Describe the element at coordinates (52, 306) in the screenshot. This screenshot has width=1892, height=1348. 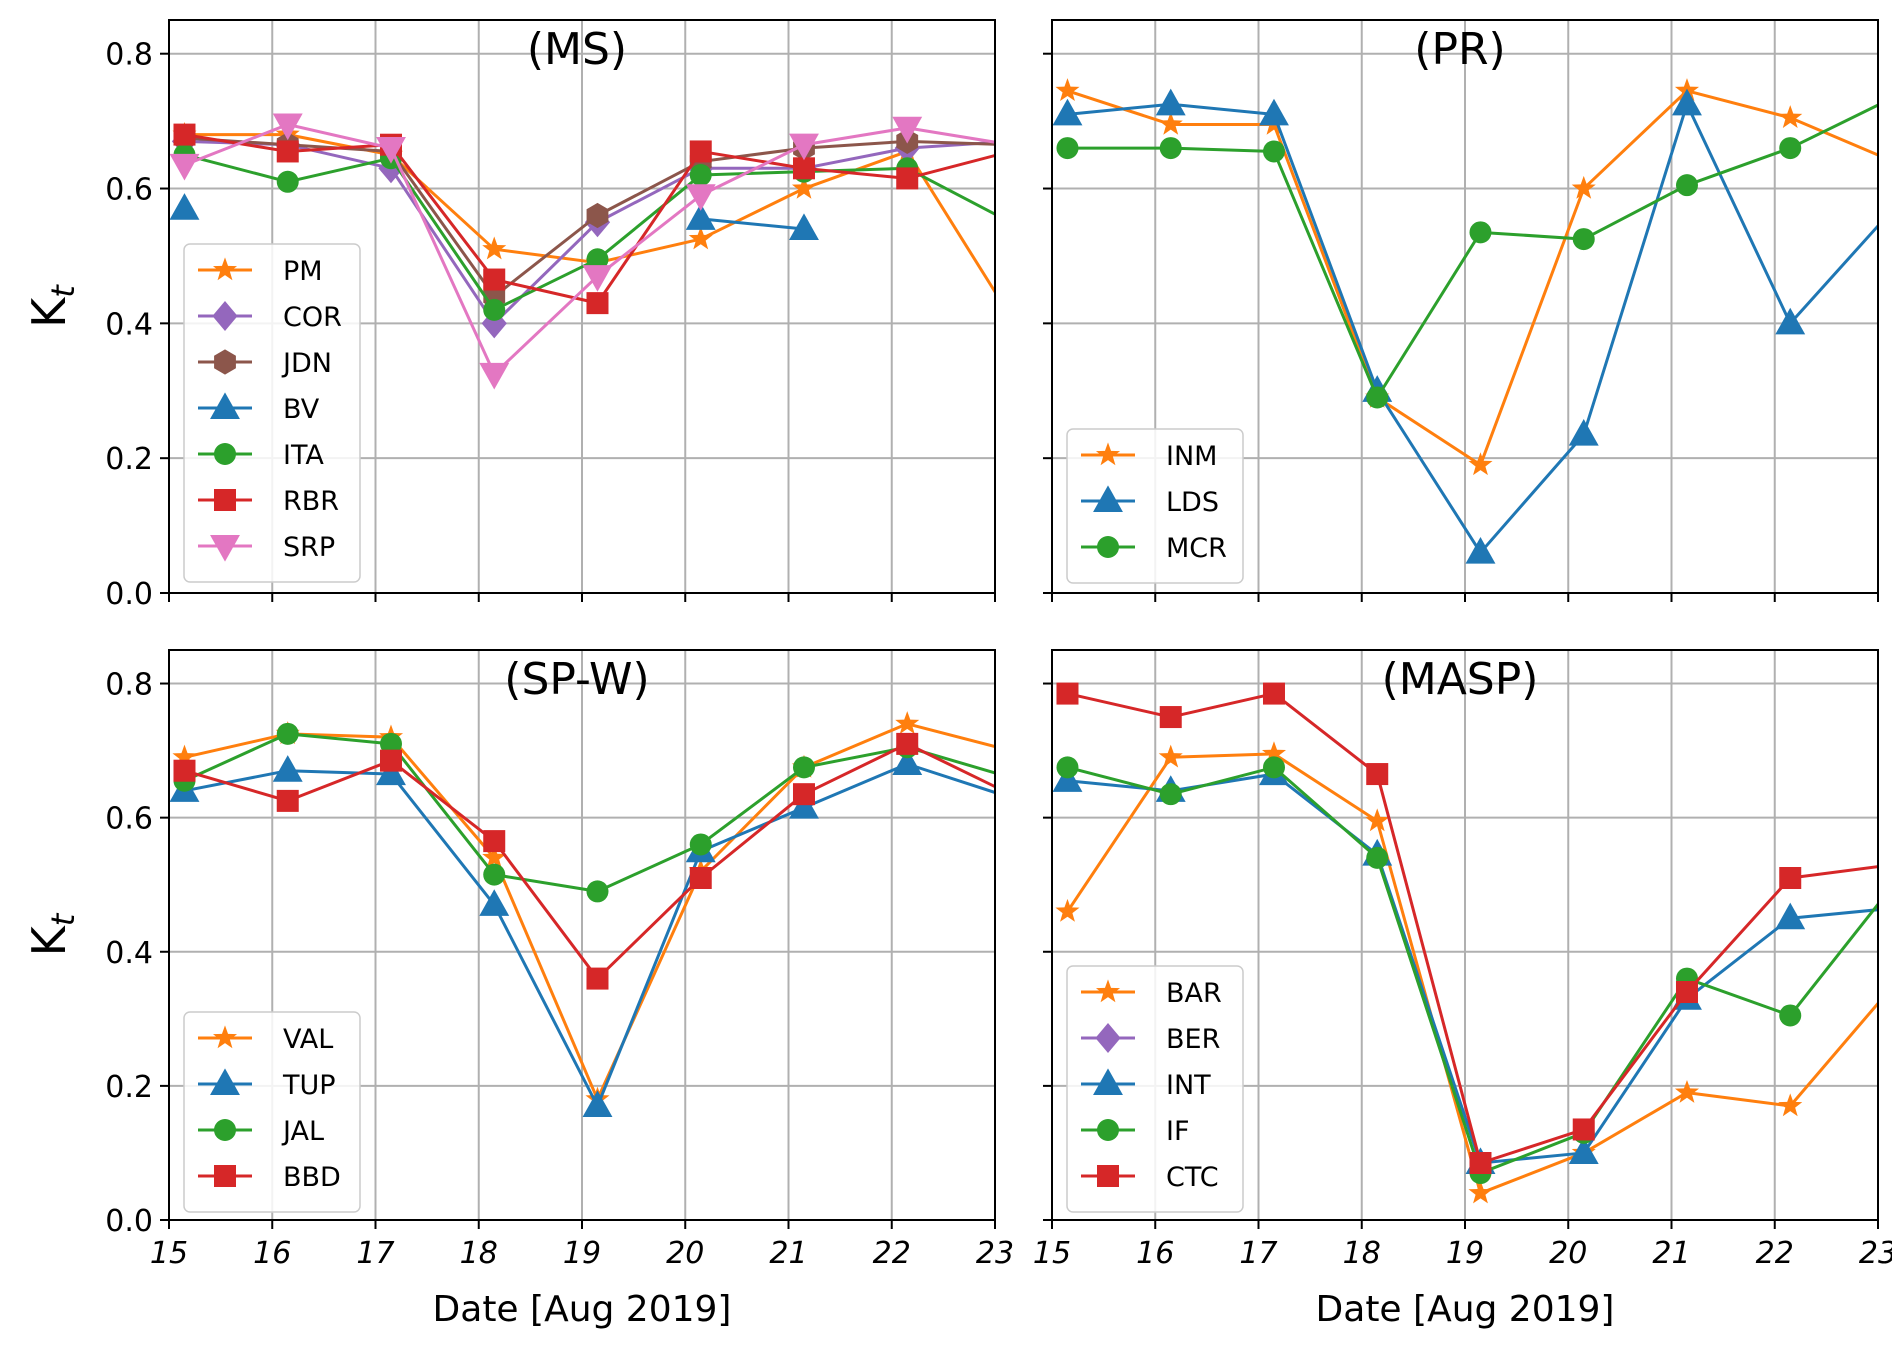
I see `y-axis-label: Kt` at that location.